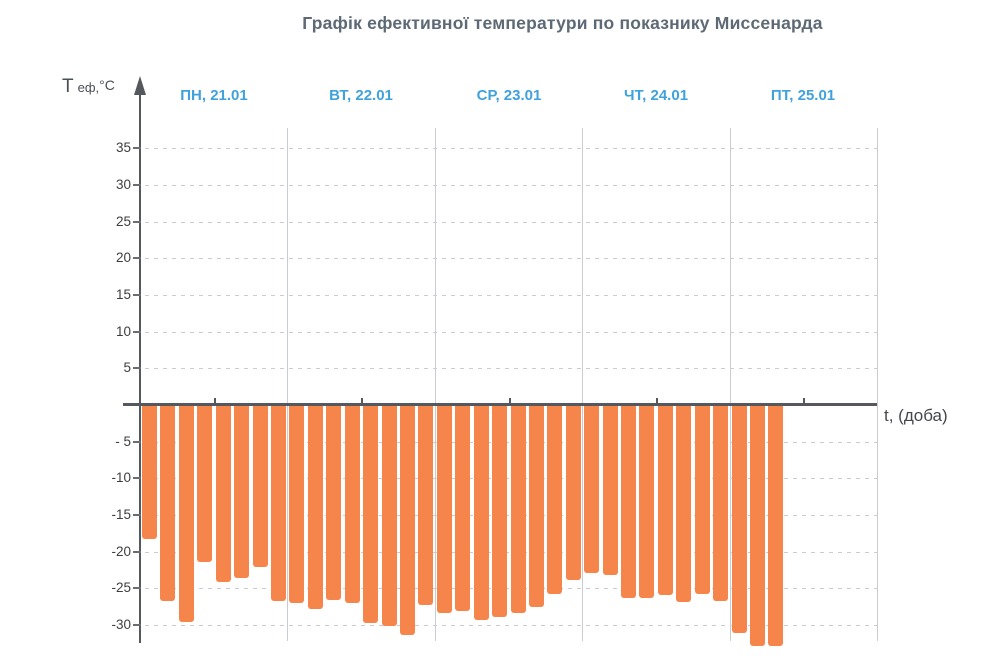 The image size is (1000, 663). Describe the element at coordinates (68, 86) in the screenshot. I see `y-axis-label-symbol: Т` at that location.